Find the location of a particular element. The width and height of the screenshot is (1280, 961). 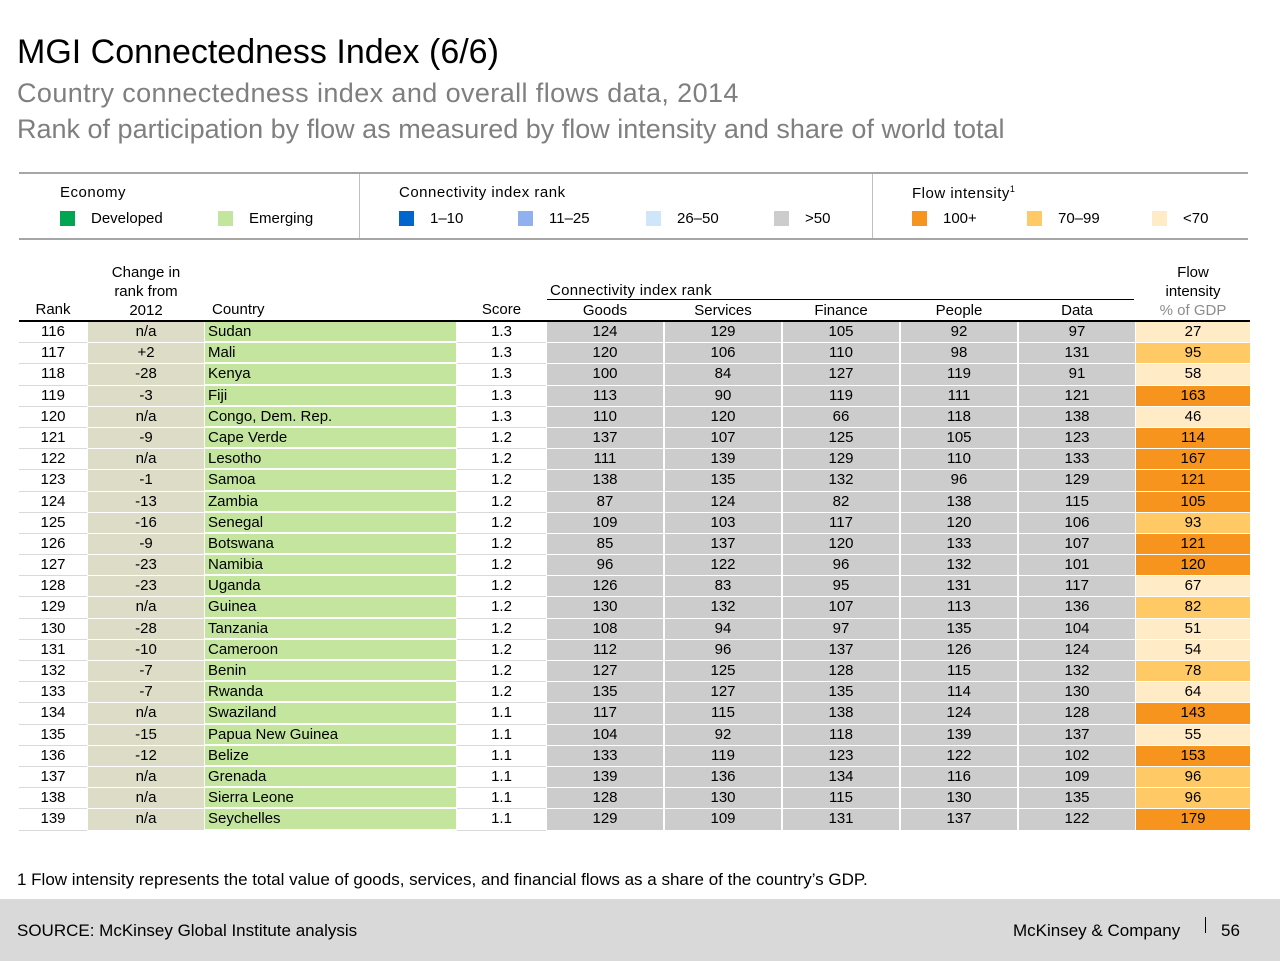

people-rank-cell: 98 is located at coordinates (959, 354).